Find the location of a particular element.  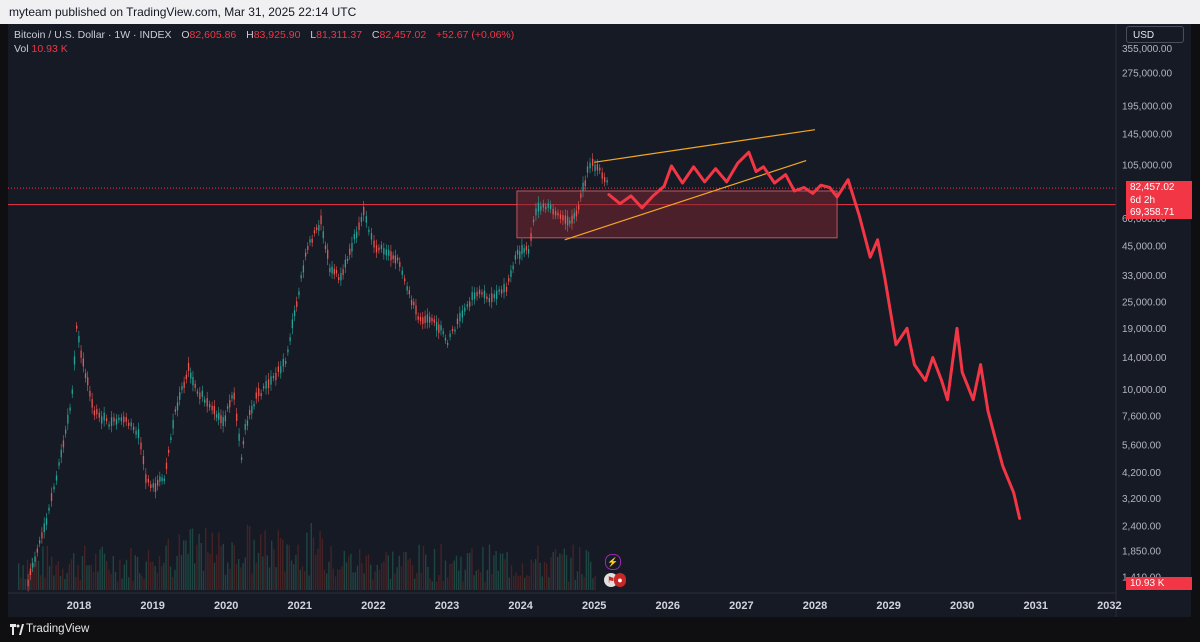

y-tick-label: 10,000.00 is located at coordinates (1144, 390).